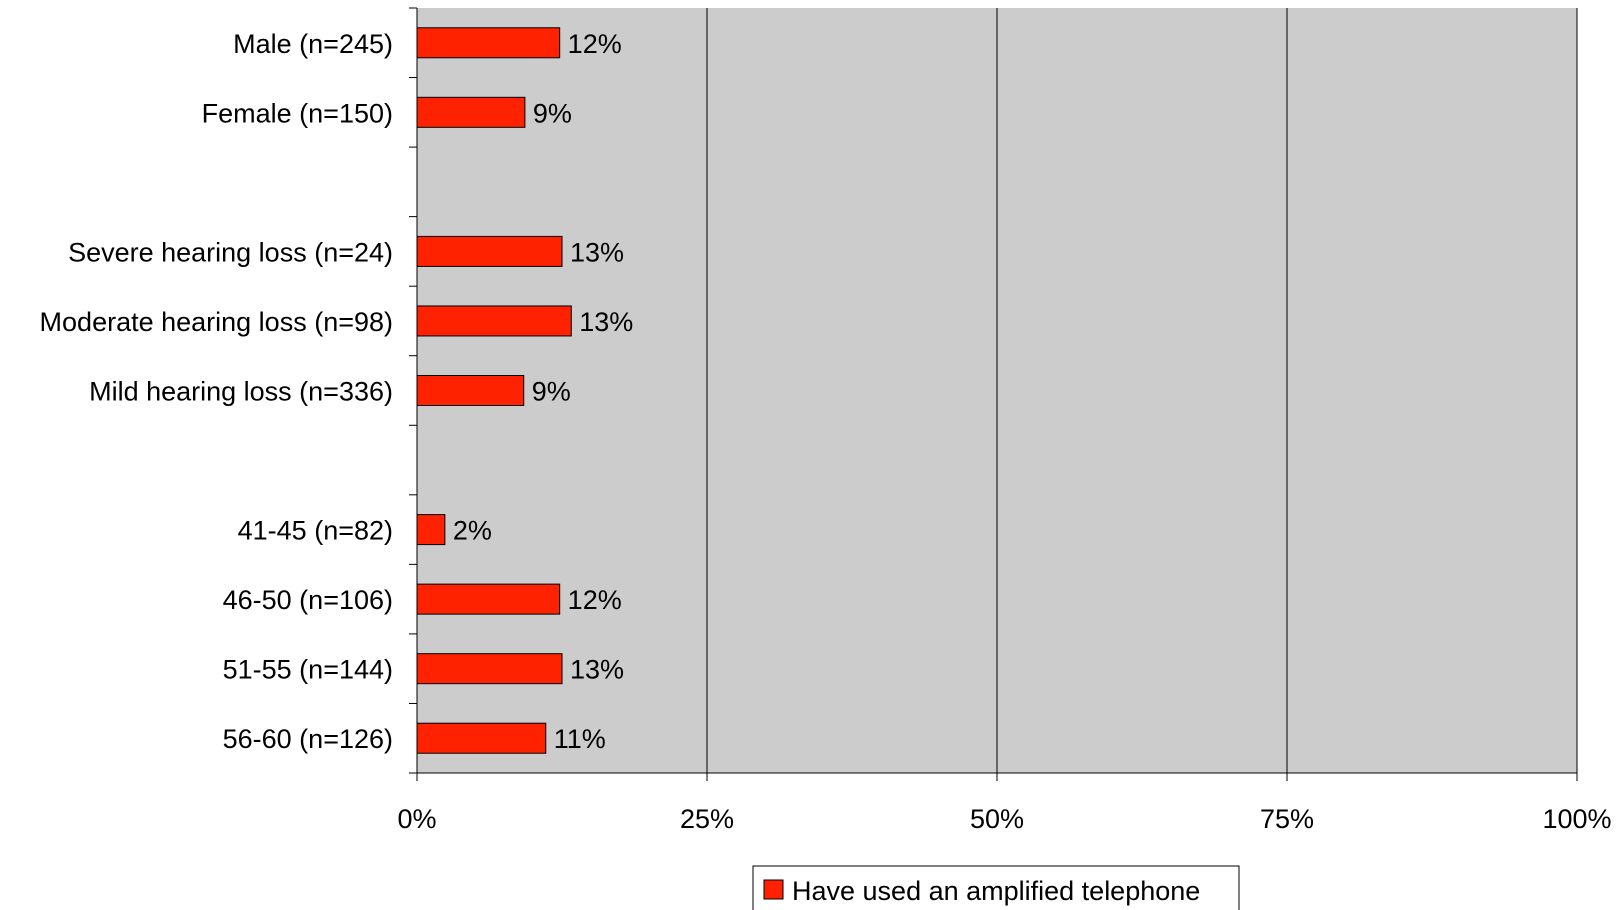 The width and height of the screenshot is (1618, 910). Describe the element at coordinates (1576, 819) in the screenshot. I see `x-tick-label: 100%` at that location.